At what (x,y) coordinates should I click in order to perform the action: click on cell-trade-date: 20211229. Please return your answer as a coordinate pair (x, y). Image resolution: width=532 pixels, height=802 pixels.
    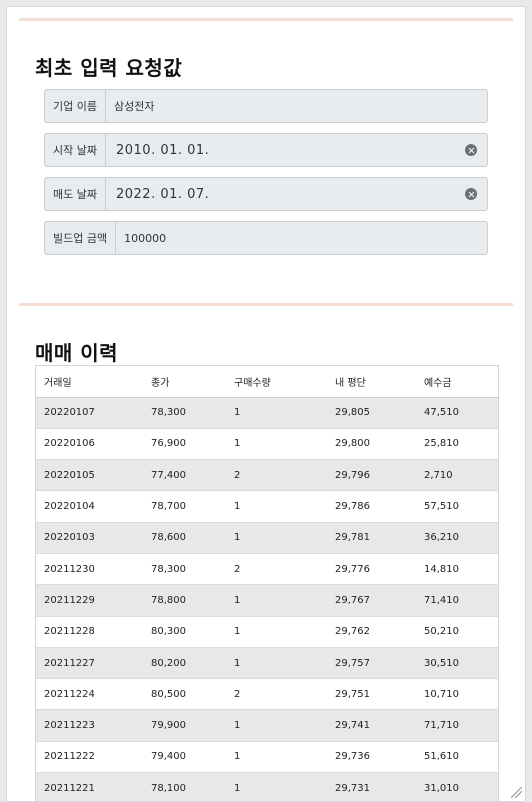
    Looking at the image, I should click on (89, 600).